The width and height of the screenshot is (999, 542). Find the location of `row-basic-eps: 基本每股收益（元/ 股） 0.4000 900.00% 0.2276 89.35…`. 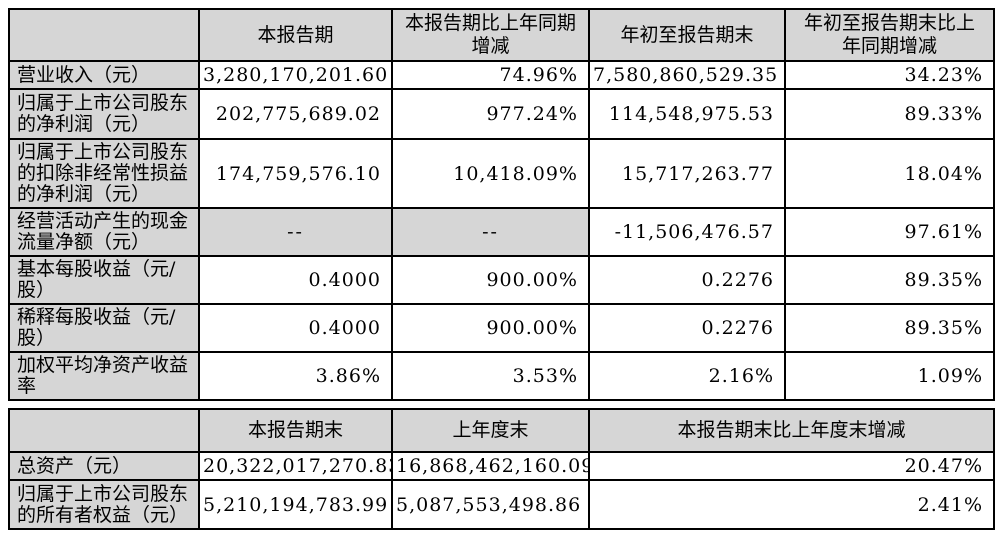

row-basic-eps: 基本每股收益（元/ 股） 0.4000 900.00% 0.2276 89.35… is located at coordinates (501, 280).